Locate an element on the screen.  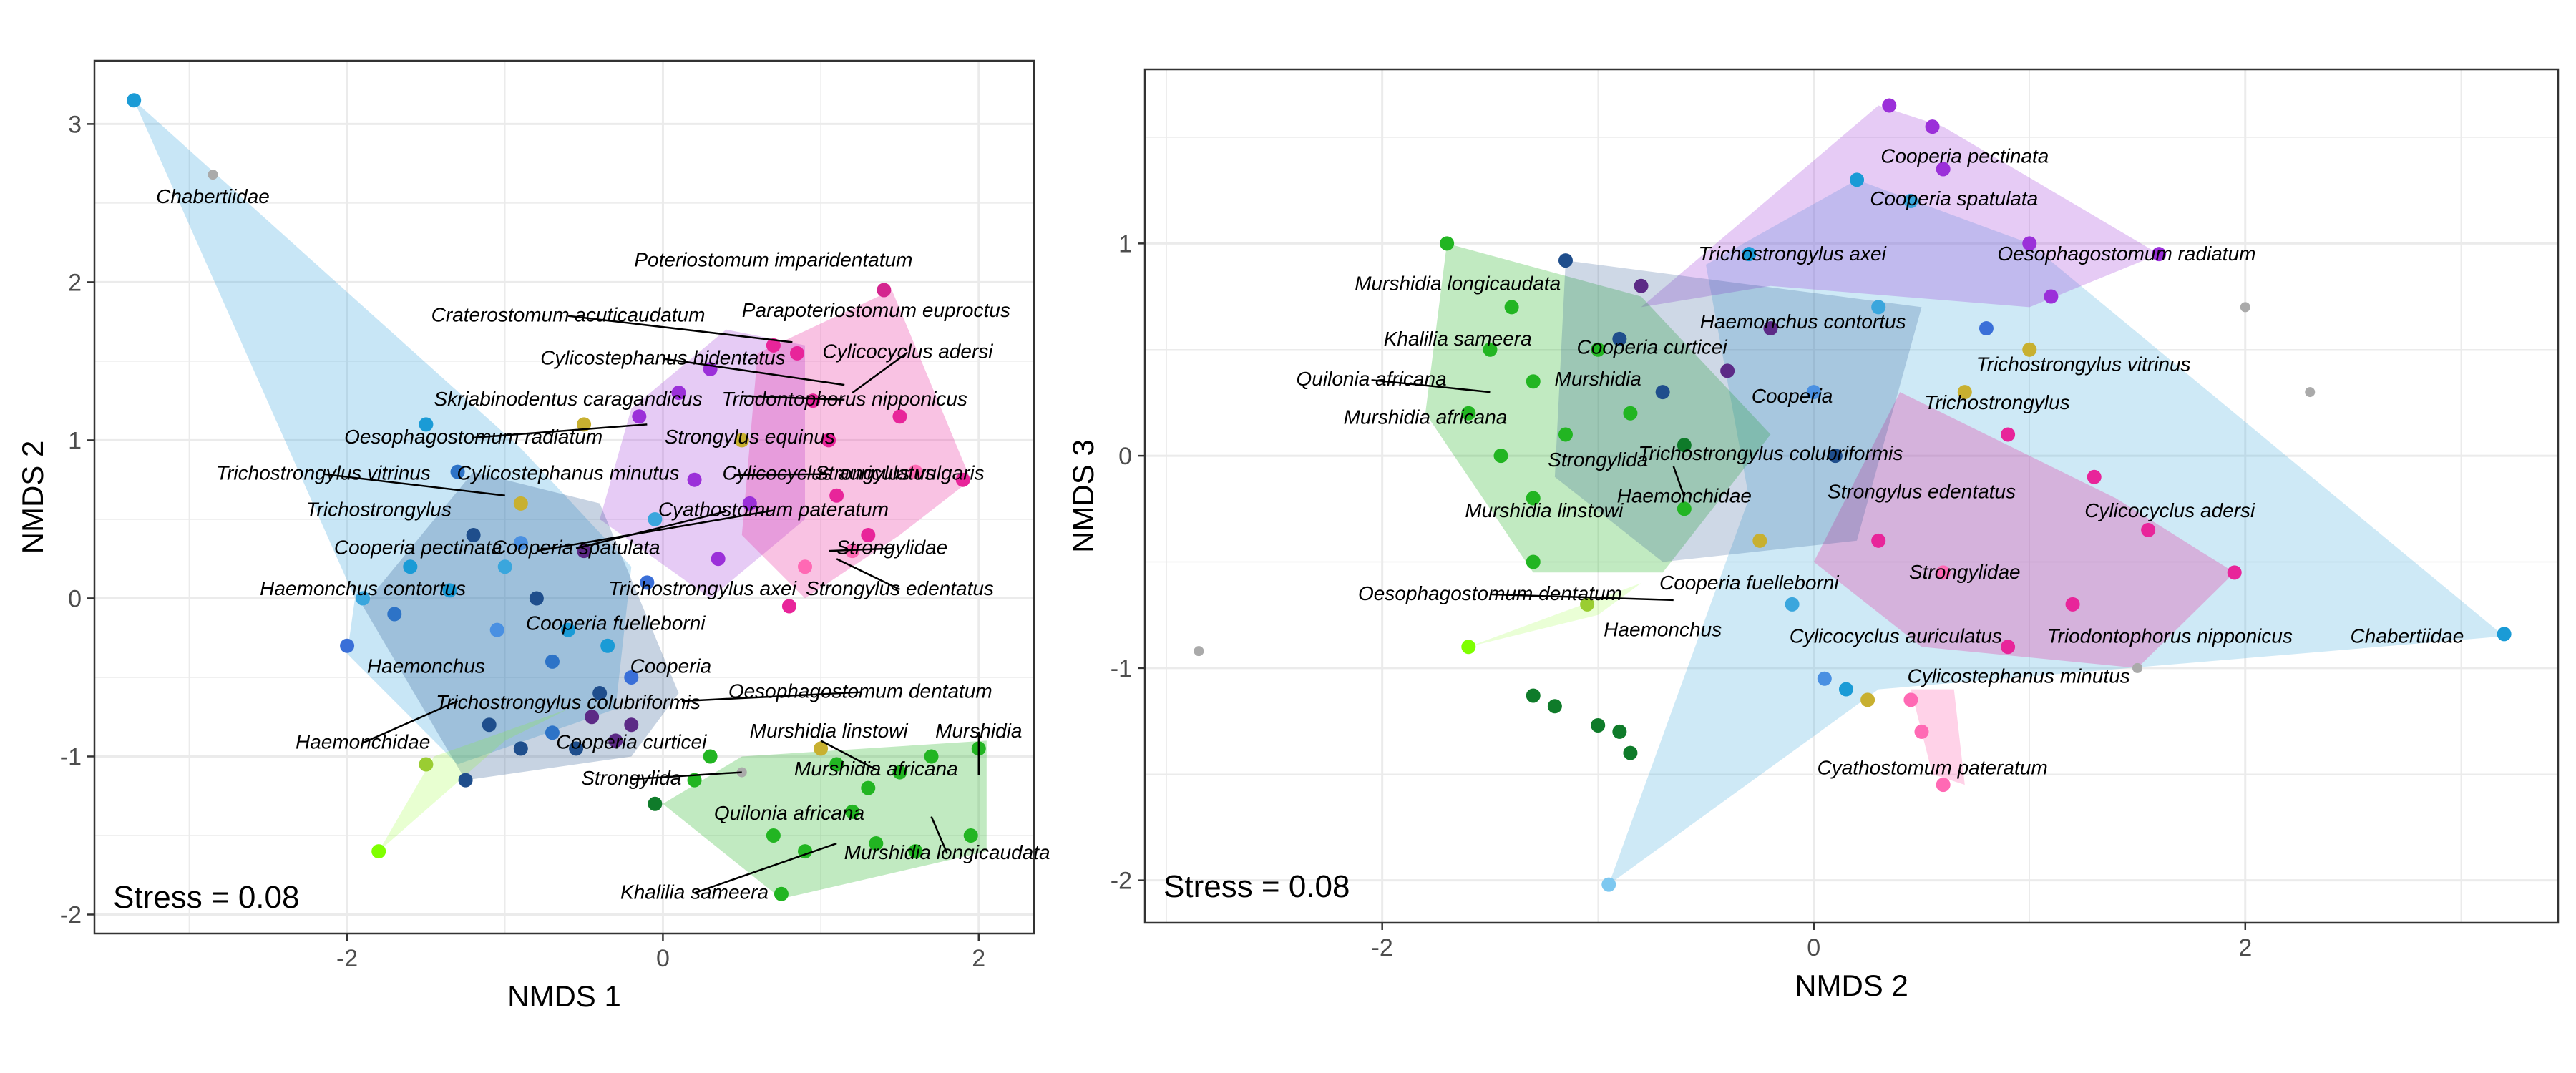
taxon-label: Chabertiidae is located at coordinates (213, 196).